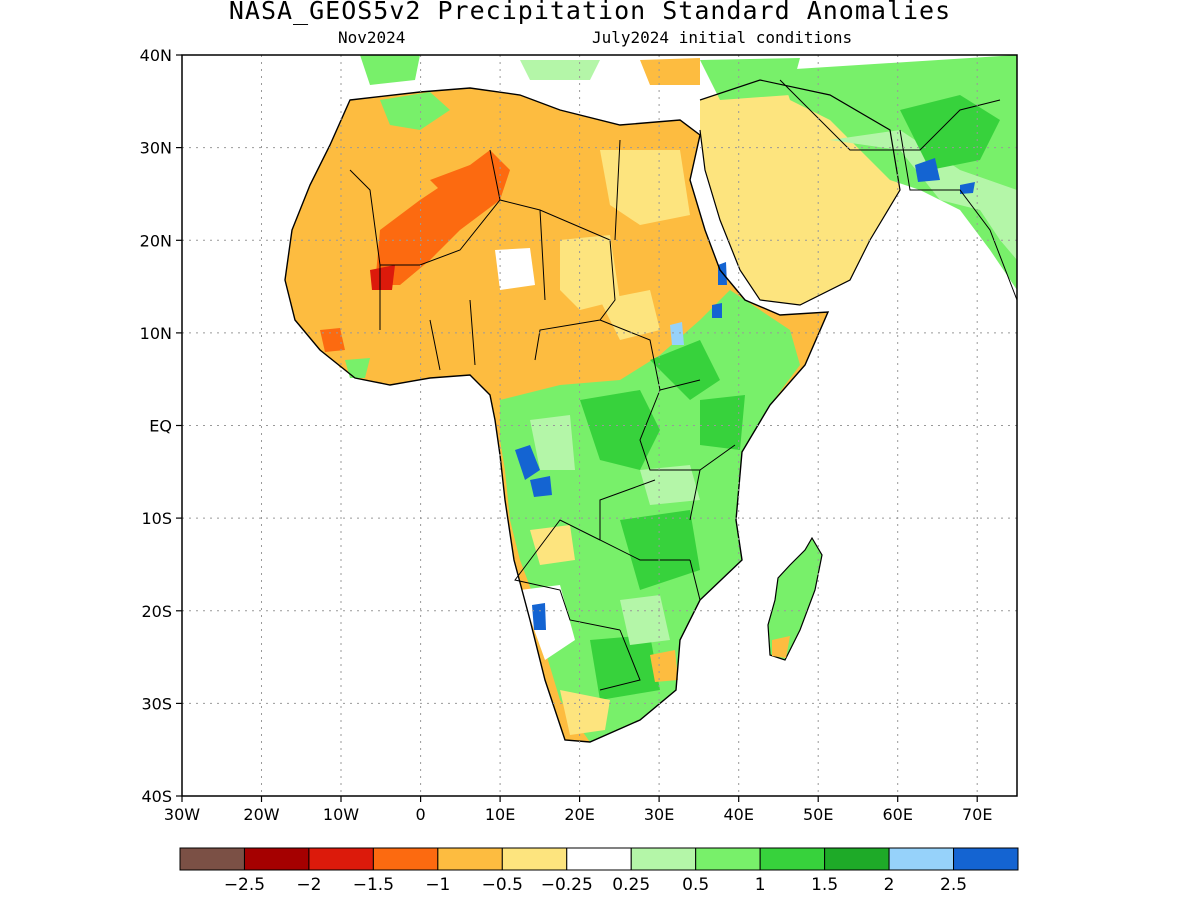 The image size is (1200, 900). Describe the element at coordinates (738, 814) in the screenshot. I see `lon-label: 40E` at that location.